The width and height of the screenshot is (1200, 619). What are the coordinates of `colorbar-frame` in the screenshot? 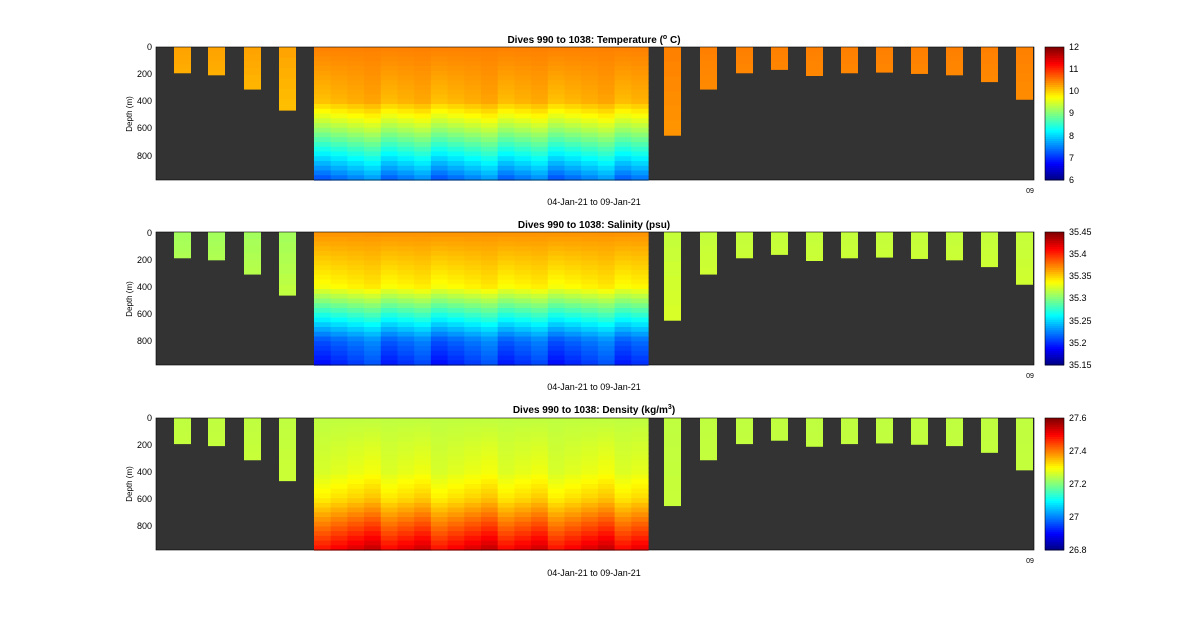 It's located at (1054, 298).